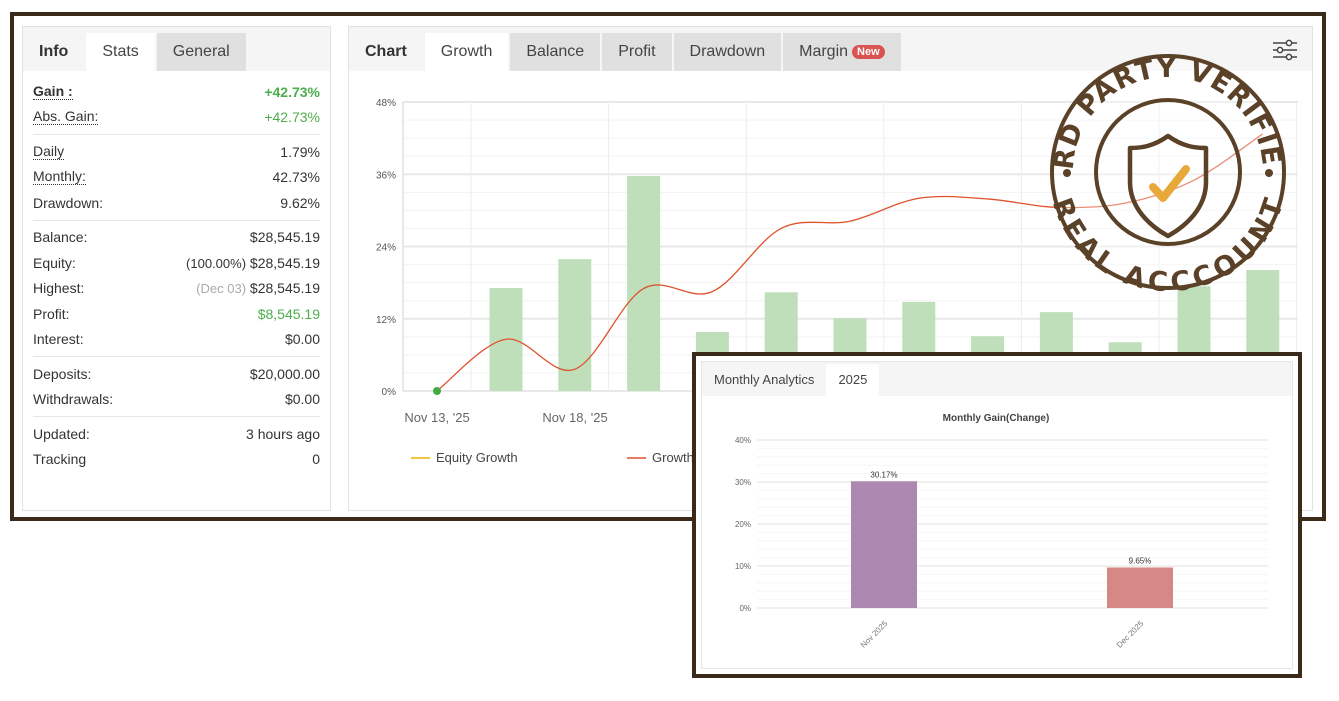 The height and width of the screenshot is (701, 1339). I want to click on stat-row: Withdrawals: $0.00, so click(176, 400).